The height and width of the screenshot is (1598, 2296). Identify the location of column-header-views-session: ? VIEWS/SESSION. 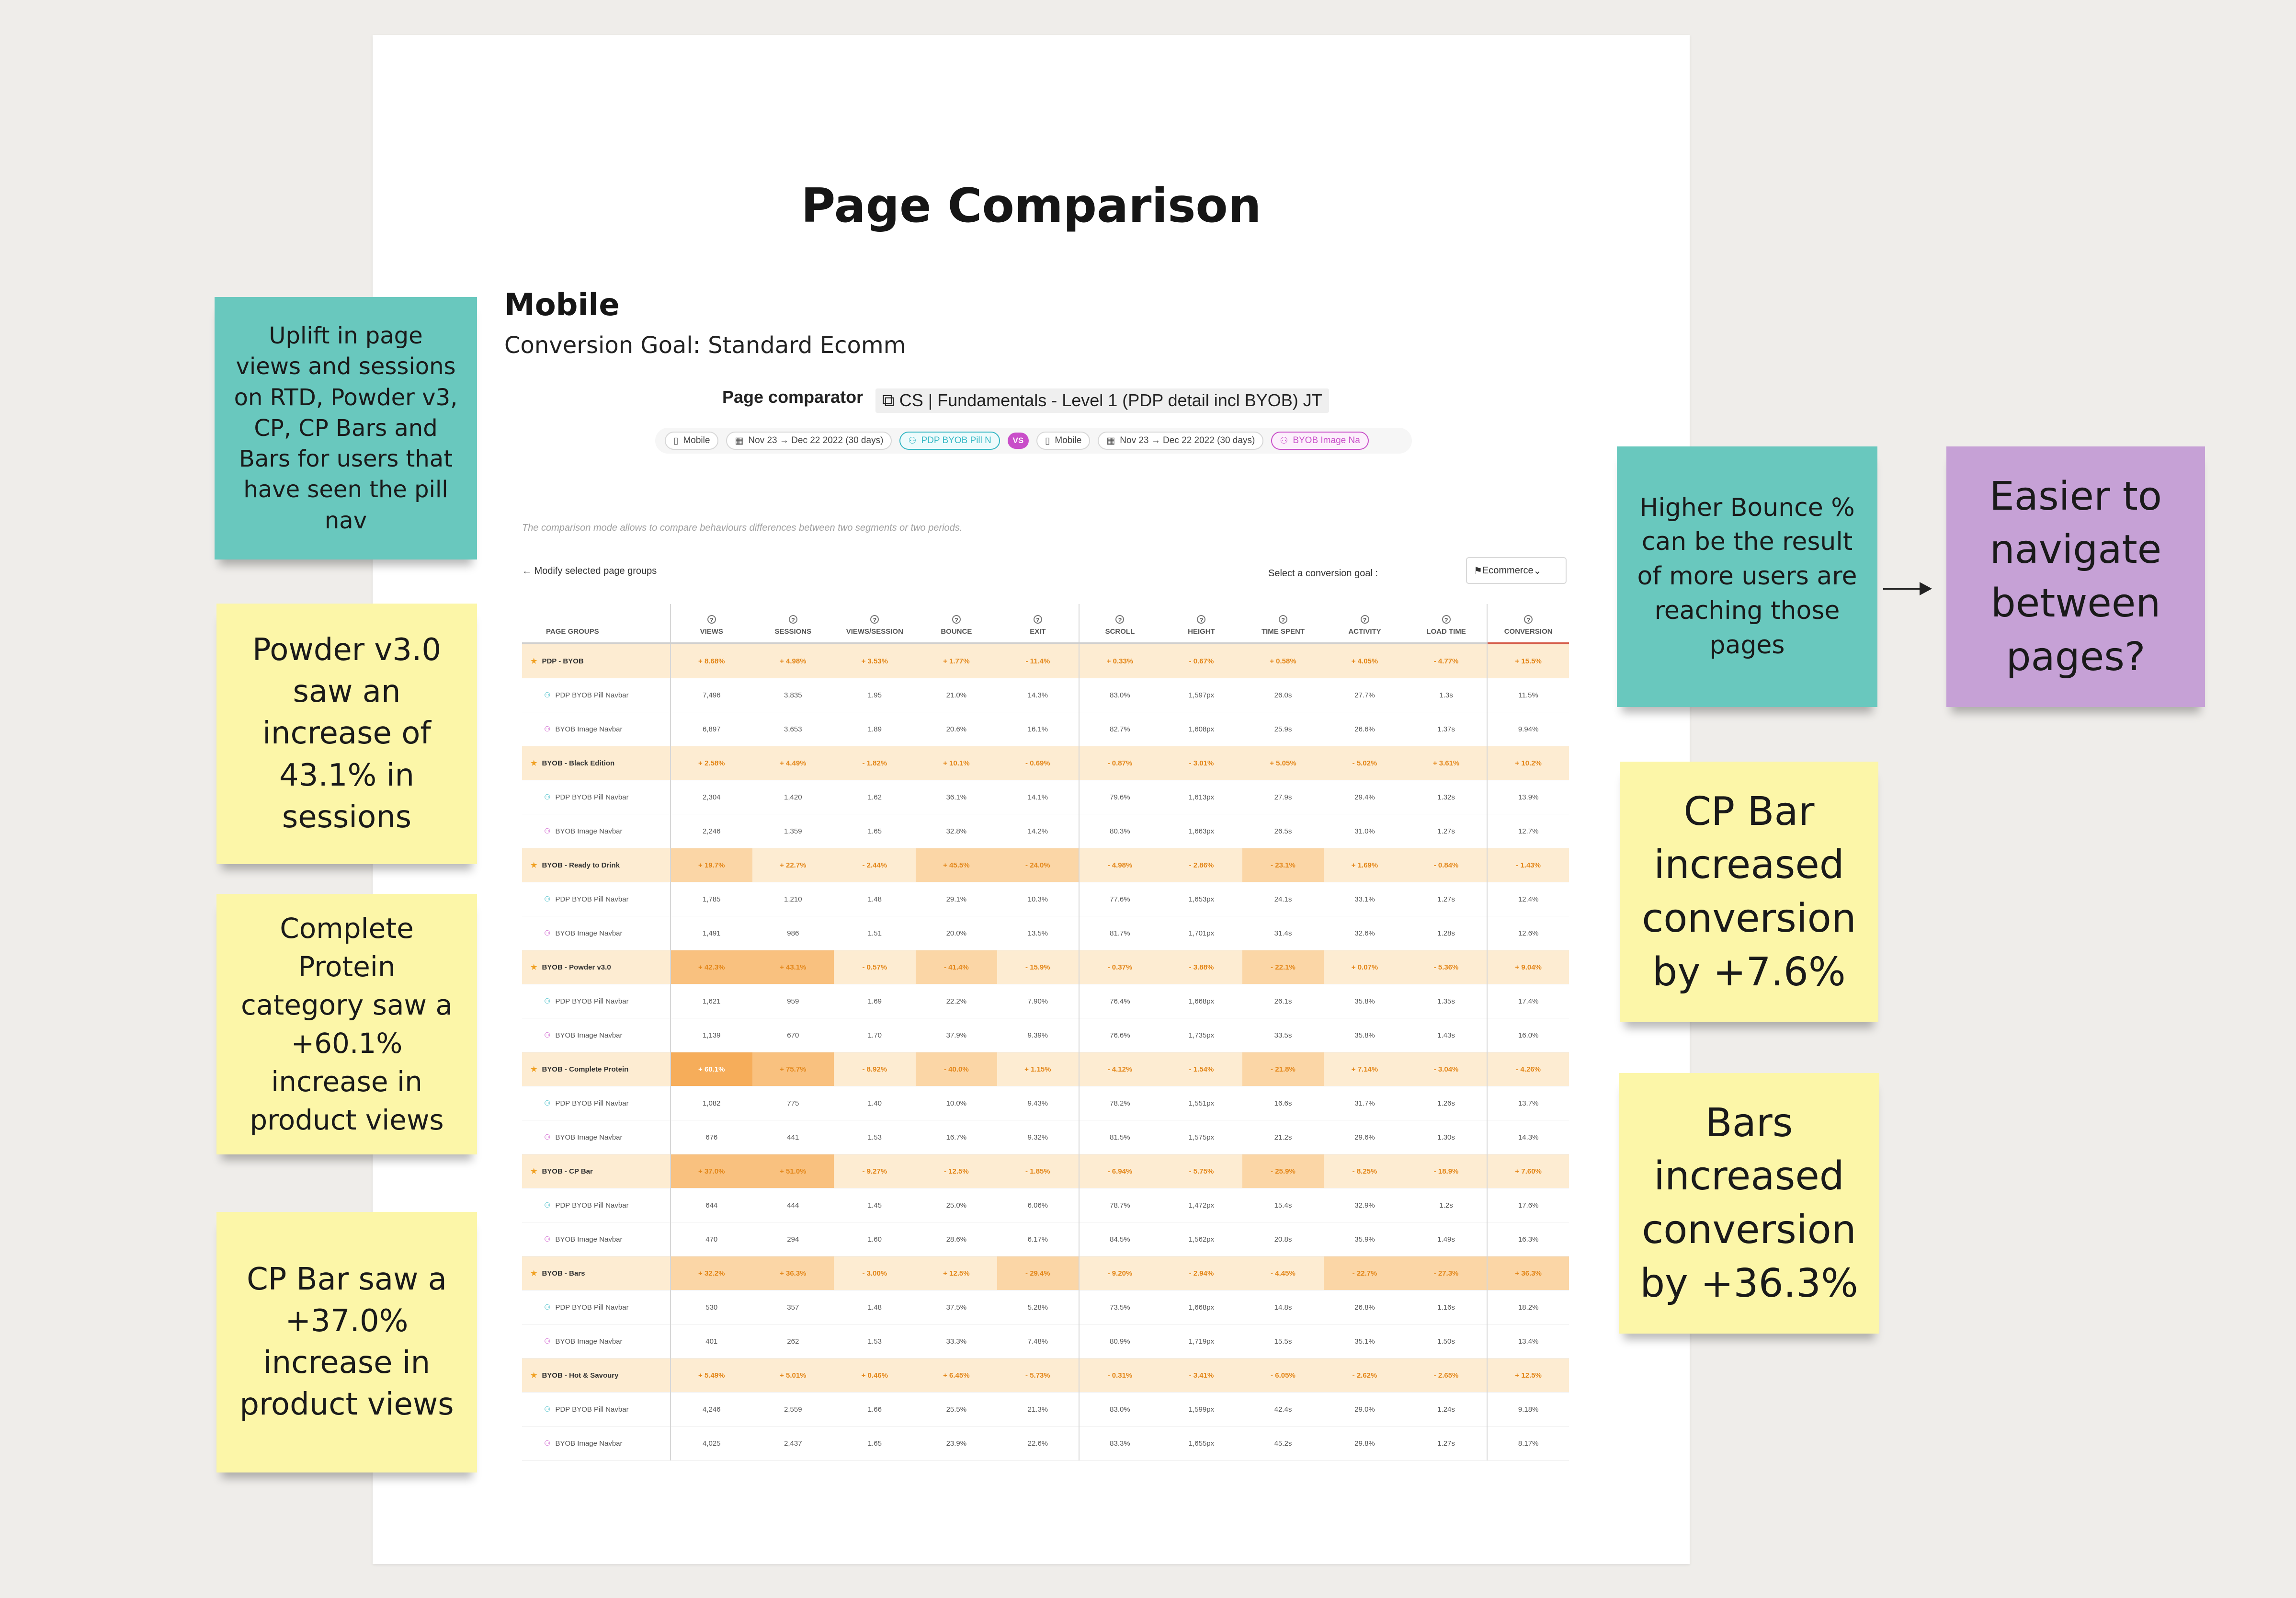
(875, 624).